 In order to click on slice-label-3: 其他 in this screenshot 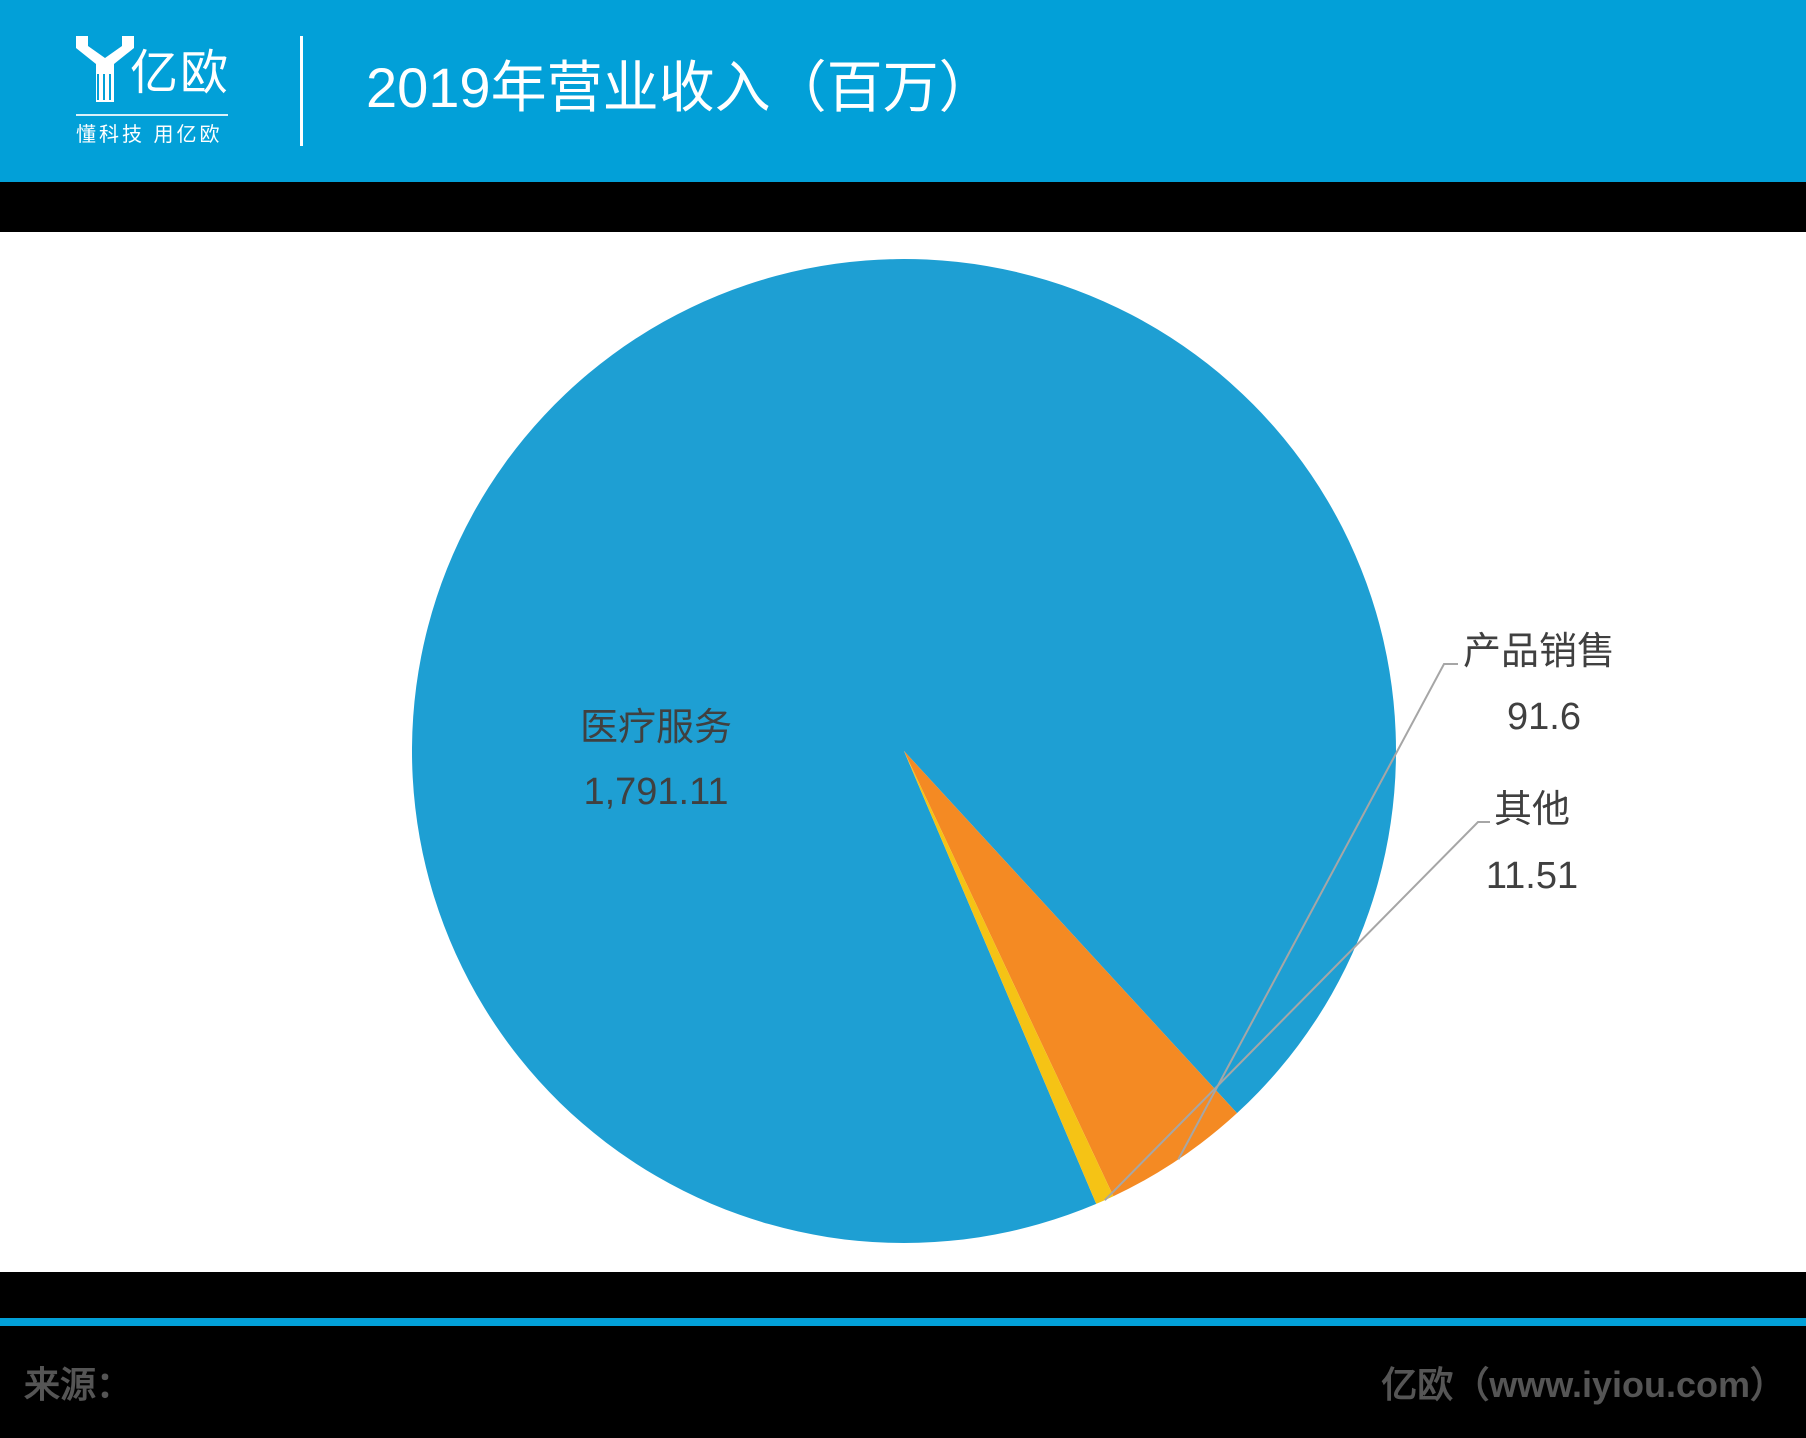, I will do `click(1532, 810)`.